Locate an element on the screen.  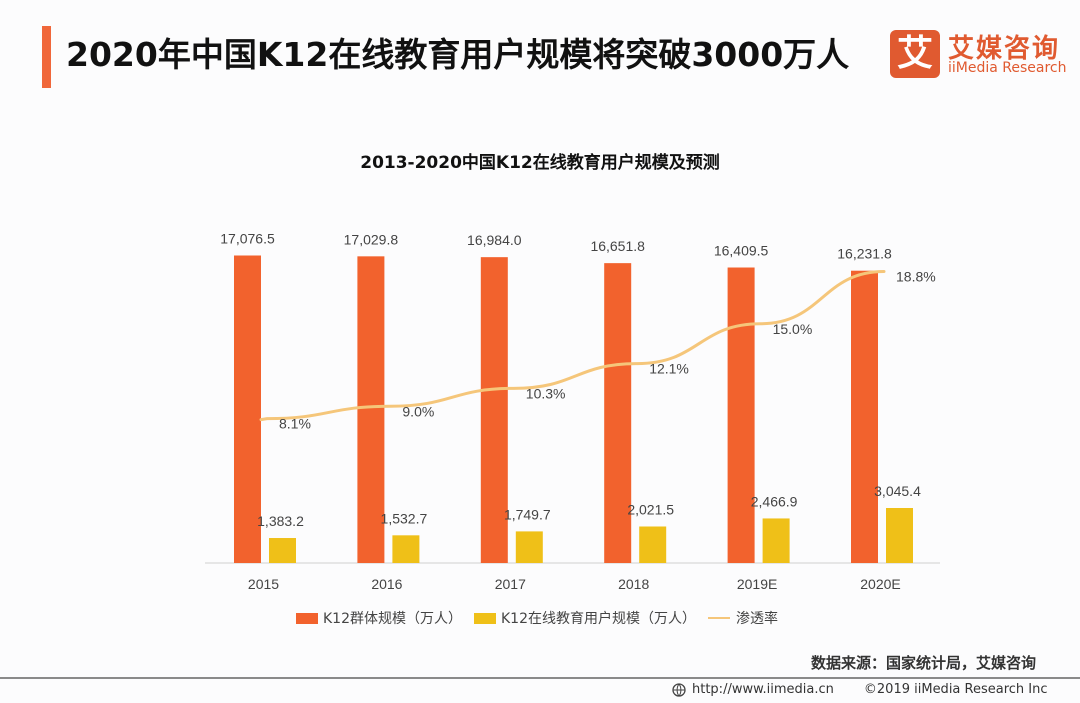
legend-item-online-users: K12在线教育用户规模（万人） is located at coordinates (585, 618).